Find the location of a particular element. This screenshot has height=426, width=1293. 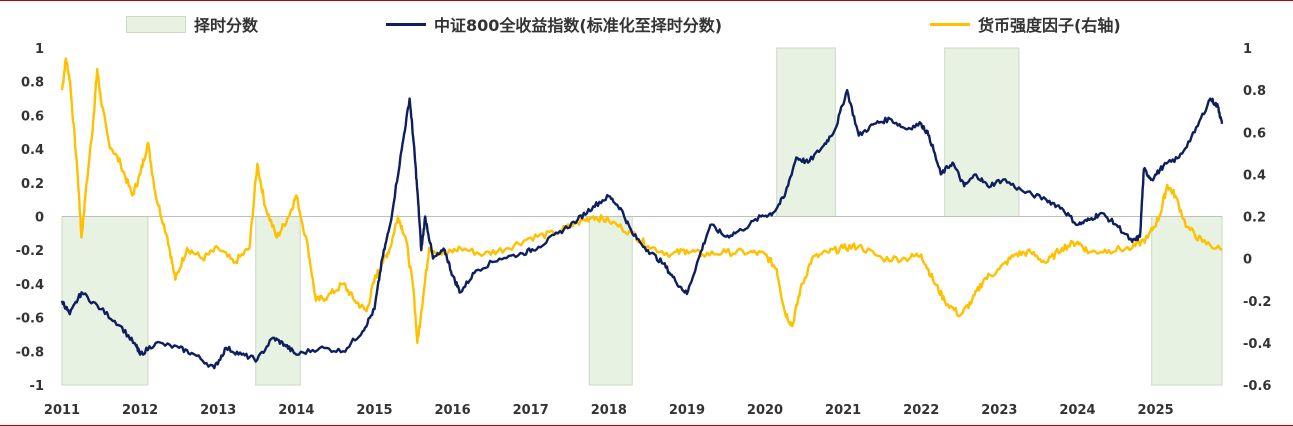

right-tick-label: 0.4 is located at coordinates (1254, 175).